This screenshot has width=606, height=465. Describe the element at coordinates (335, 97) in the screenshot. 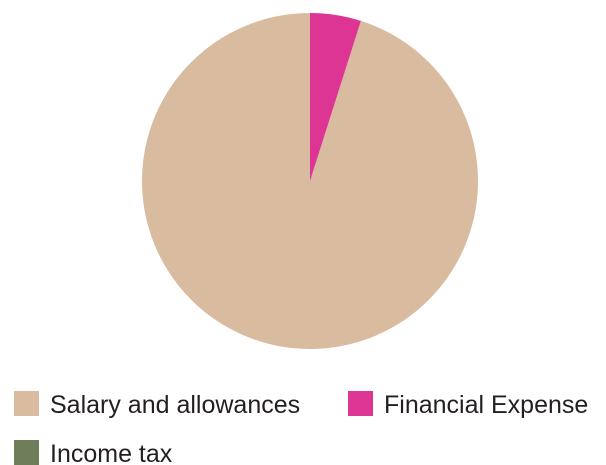

I see `pie-slice-financial-expense` at that location.